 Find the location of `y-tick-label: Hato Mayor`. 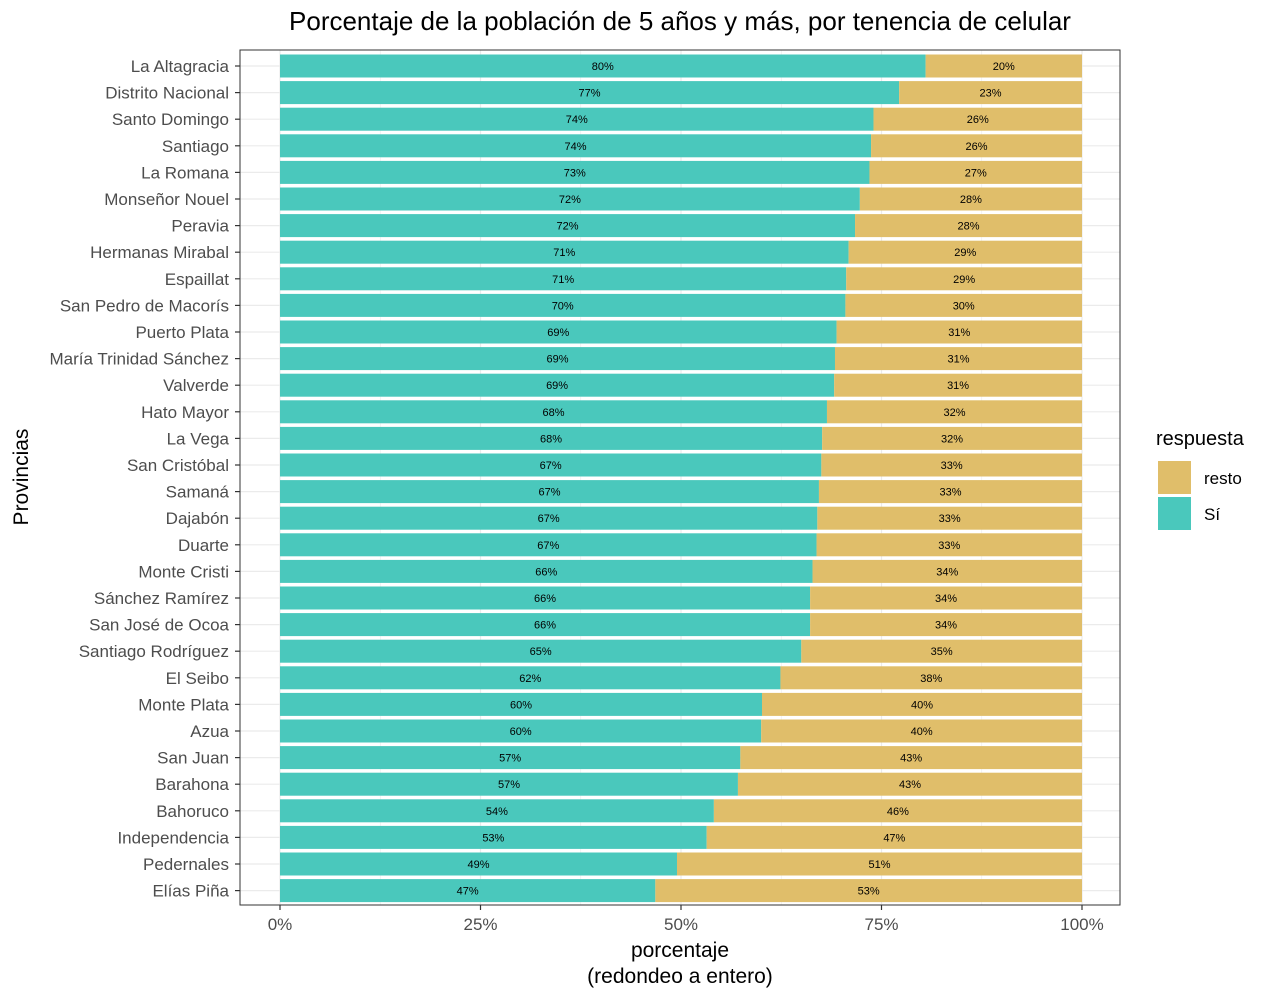

y-tick-label: Hato Mayor is located at coordinates (185, 412).